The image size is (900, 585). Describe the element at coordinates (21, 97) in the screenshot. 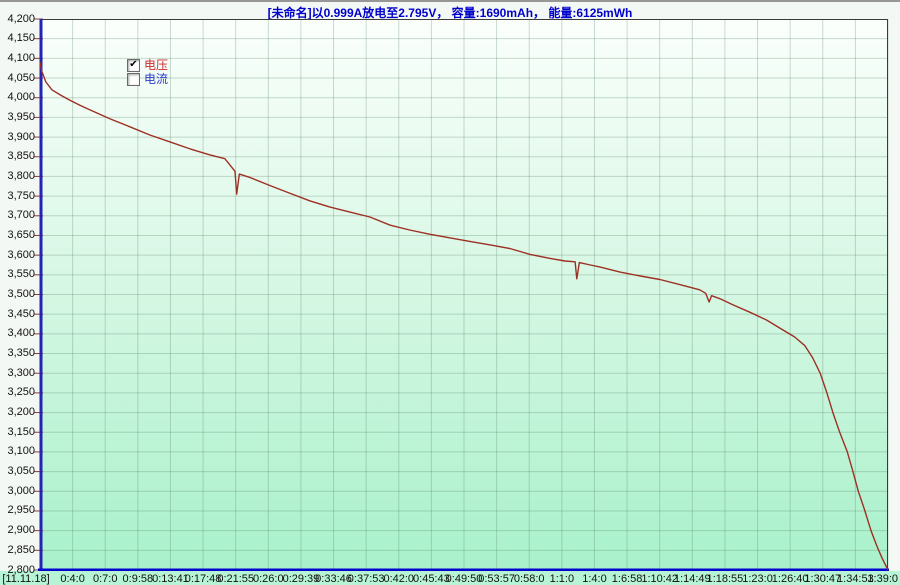

I see `y-axis-label: 4,000` at that location.